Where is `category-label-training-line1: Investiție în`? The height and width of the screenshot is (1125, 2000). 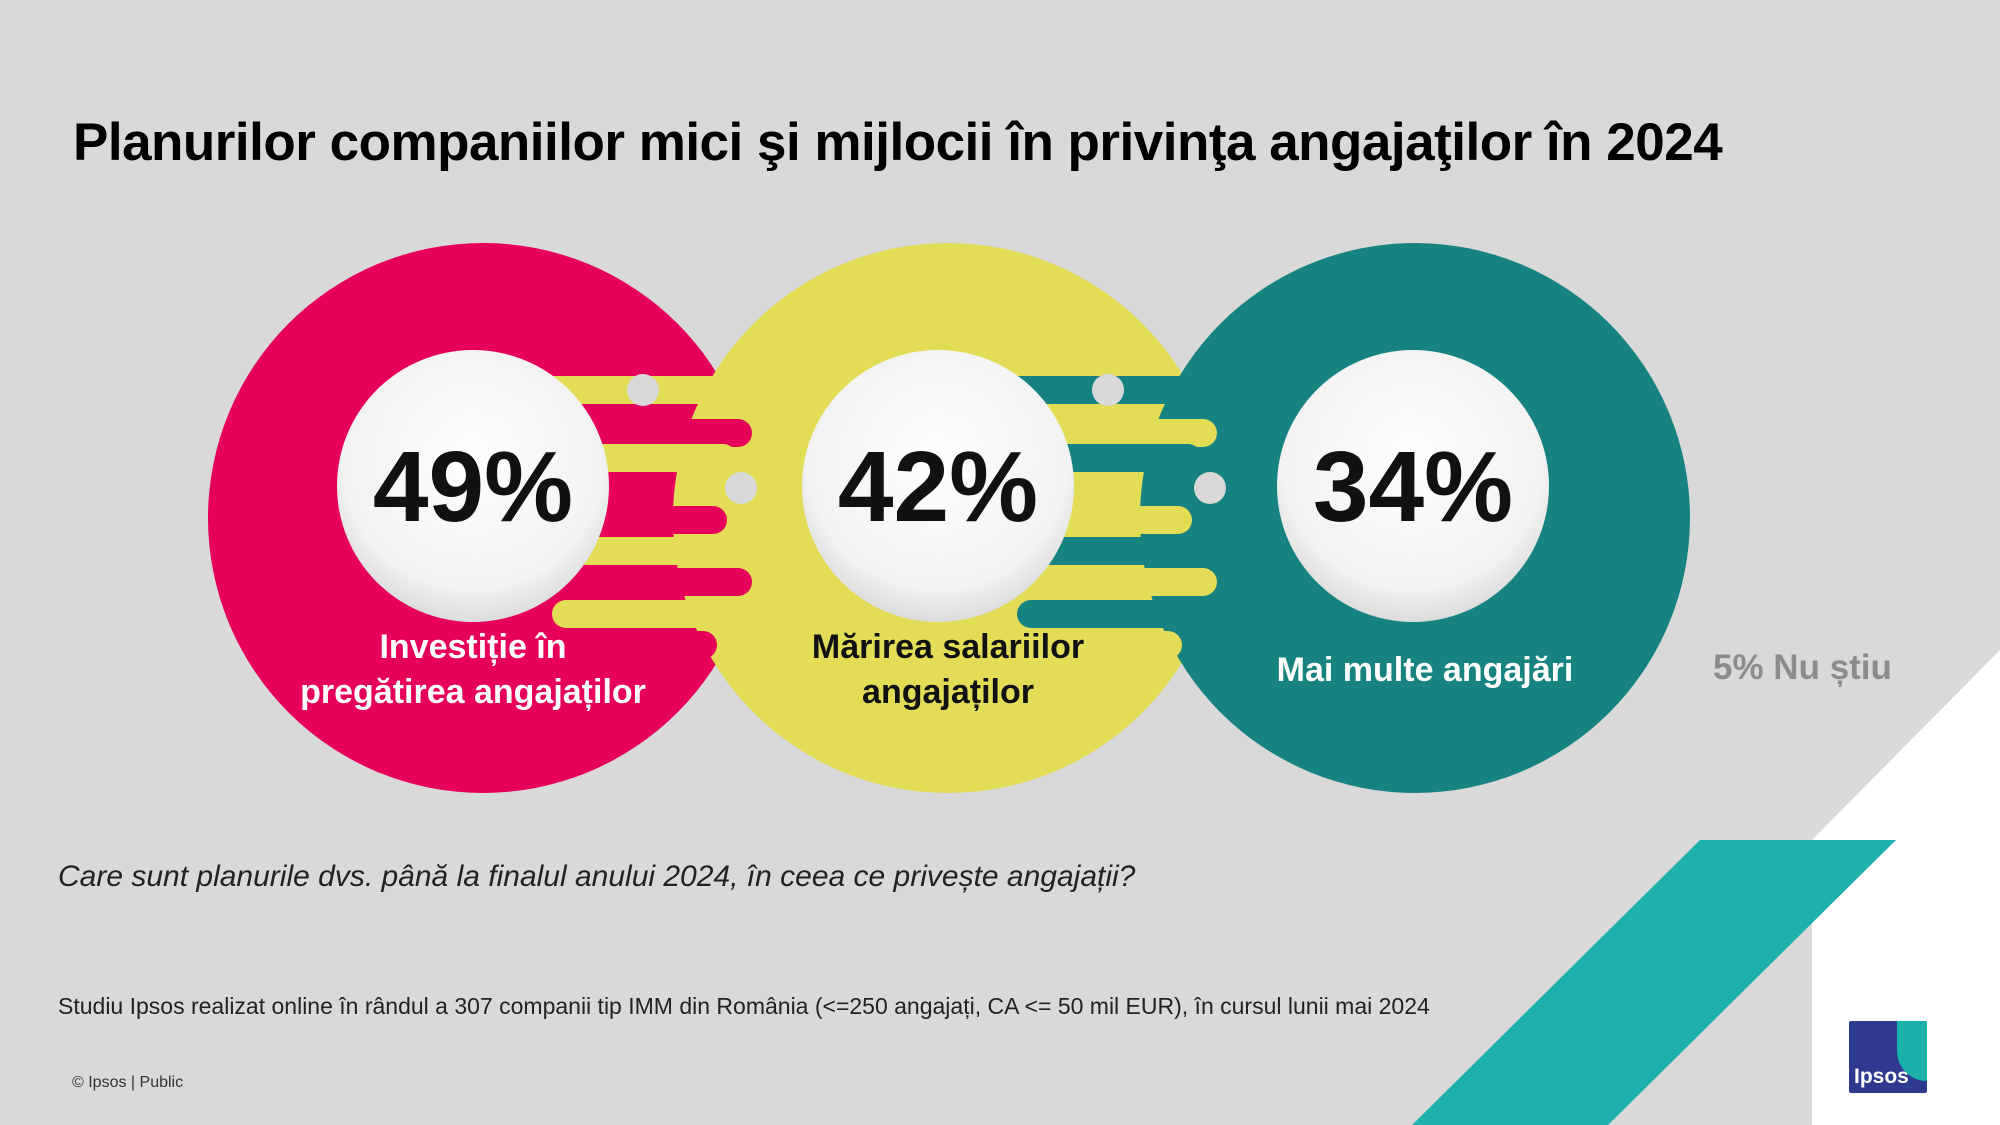 category-label-training-line1: Investiție în is located at coordinates (472, 647).